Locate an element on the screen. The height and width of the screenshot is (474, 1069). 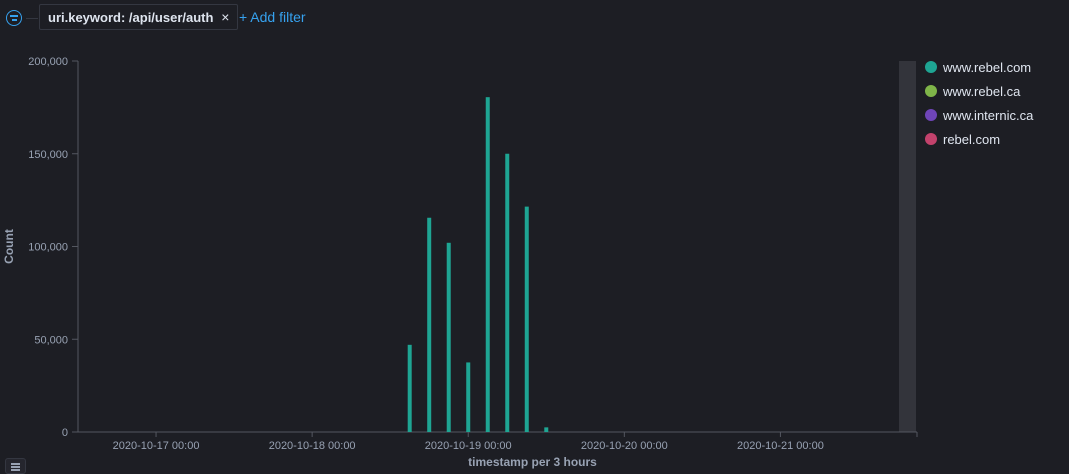
close-icon: × is located at coordinates (225, 17).